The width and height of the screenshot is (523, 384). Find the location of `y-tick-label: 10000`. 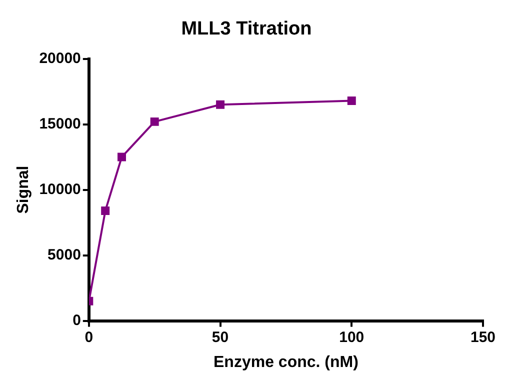

y-tick-label: 10000 is located at coordinates (60, 189).